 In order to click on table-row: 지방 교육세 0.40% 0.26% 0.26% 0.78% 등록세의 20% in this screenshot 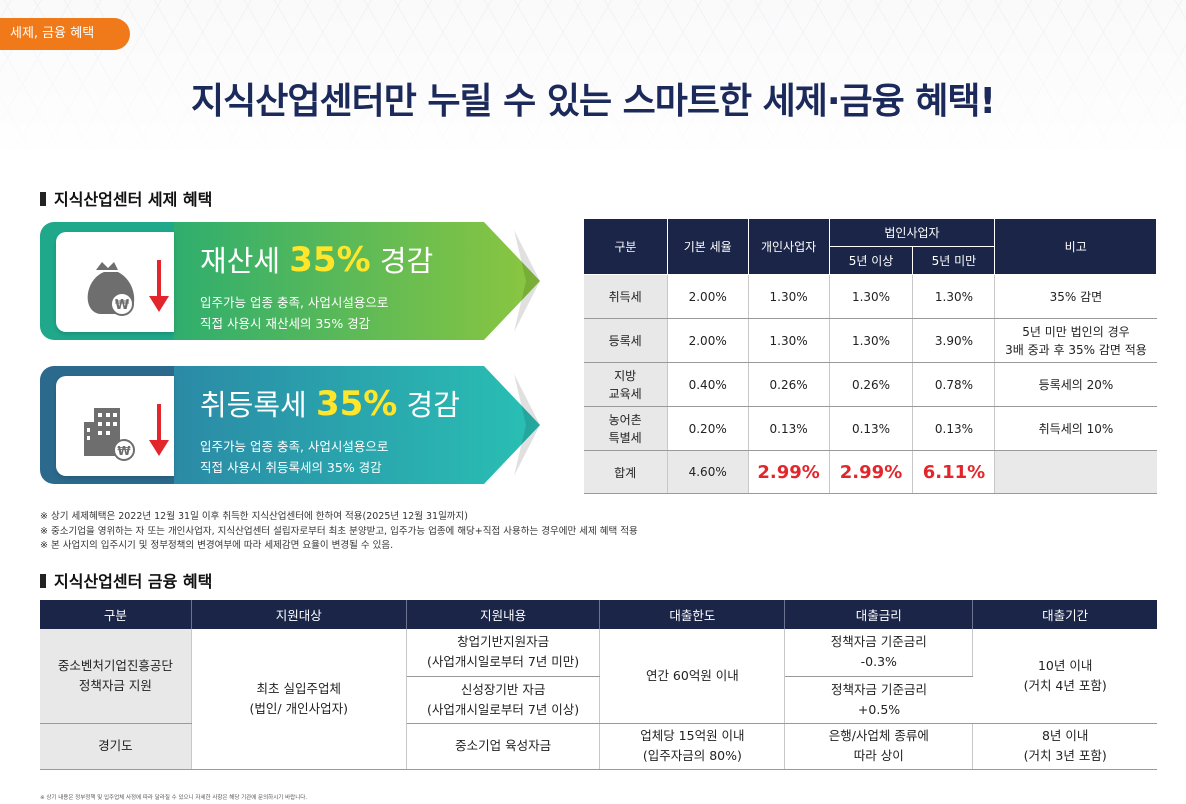, I will do `click(870, 384)`.